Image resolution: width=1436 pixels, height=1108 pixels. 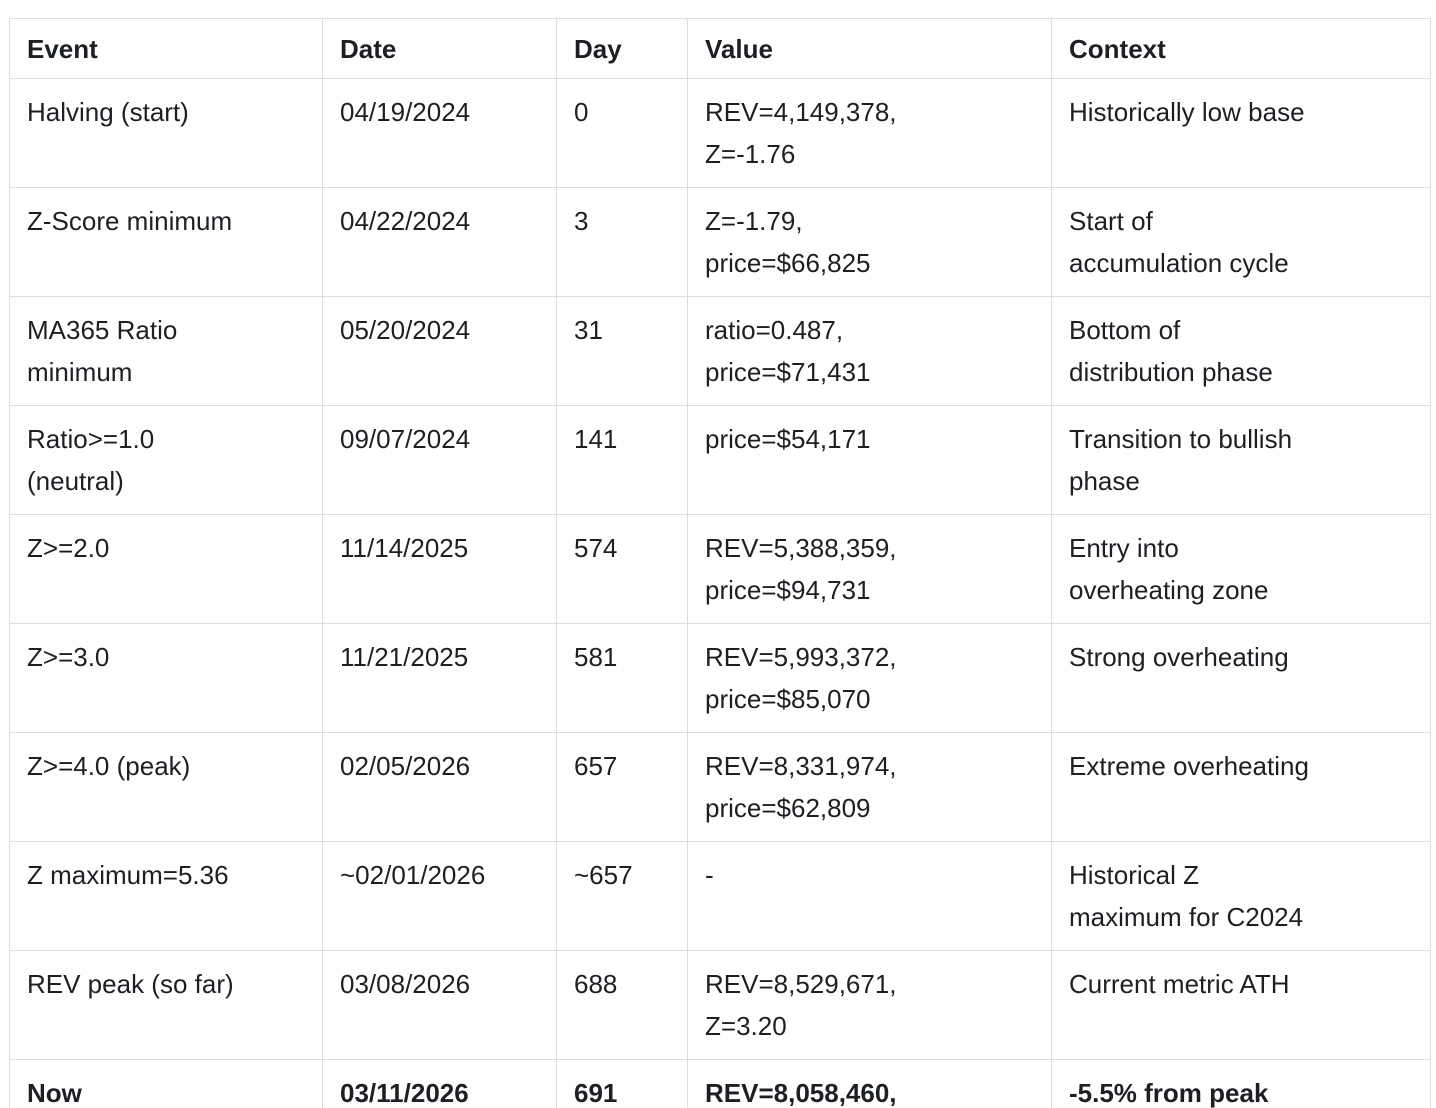 I want to click on cell-day: 581, so click(x=622, y=678).